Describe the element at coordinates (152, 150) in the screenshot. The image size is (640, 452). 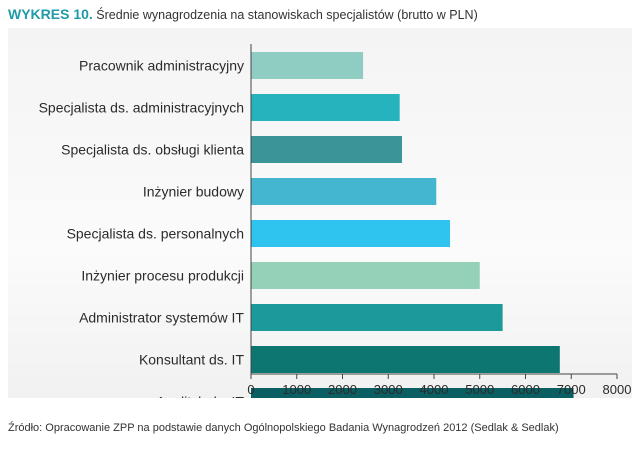
I see `category-label: Specjalista ds. obsługi klienta` at that location.